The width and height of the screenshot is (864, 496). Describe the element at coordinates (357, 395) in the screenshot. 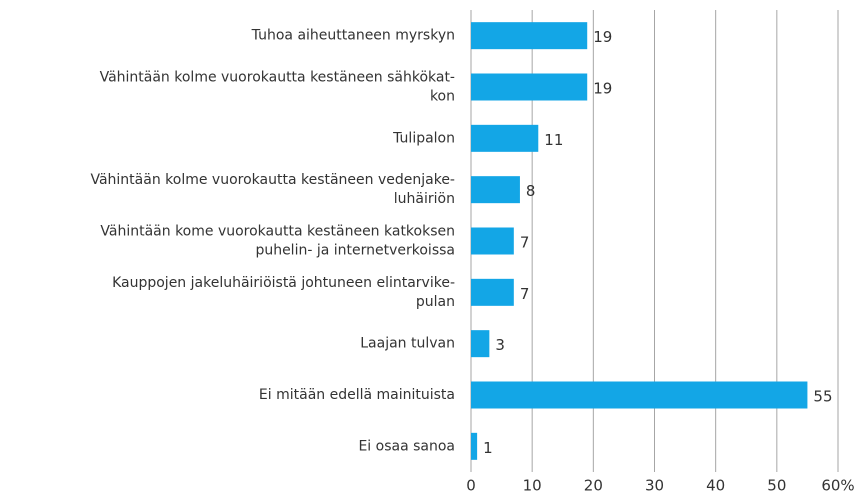

I see `y-tick-label: Ei mitään edellä mainituista` at that location.